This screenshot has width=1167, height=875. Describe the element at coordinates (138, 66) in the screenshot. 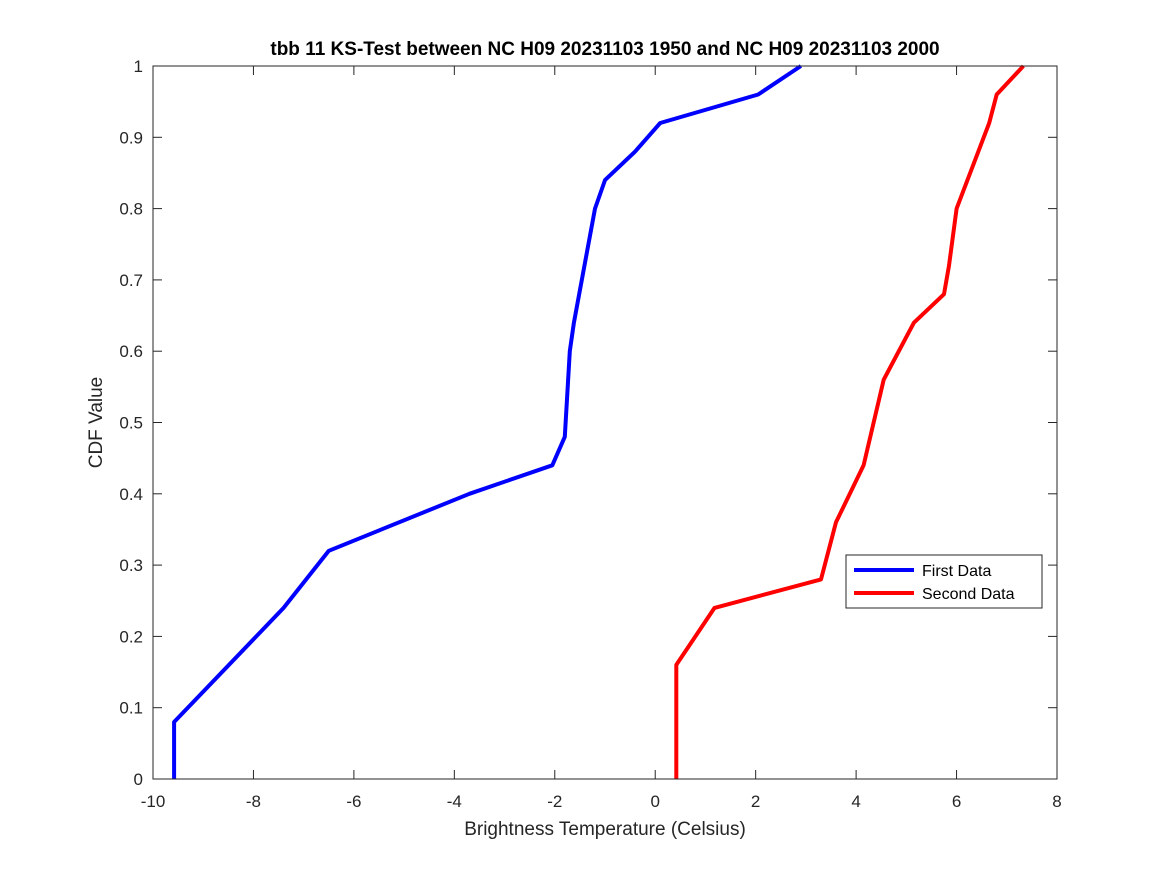

I see `y-tick-label: 1` at that location.